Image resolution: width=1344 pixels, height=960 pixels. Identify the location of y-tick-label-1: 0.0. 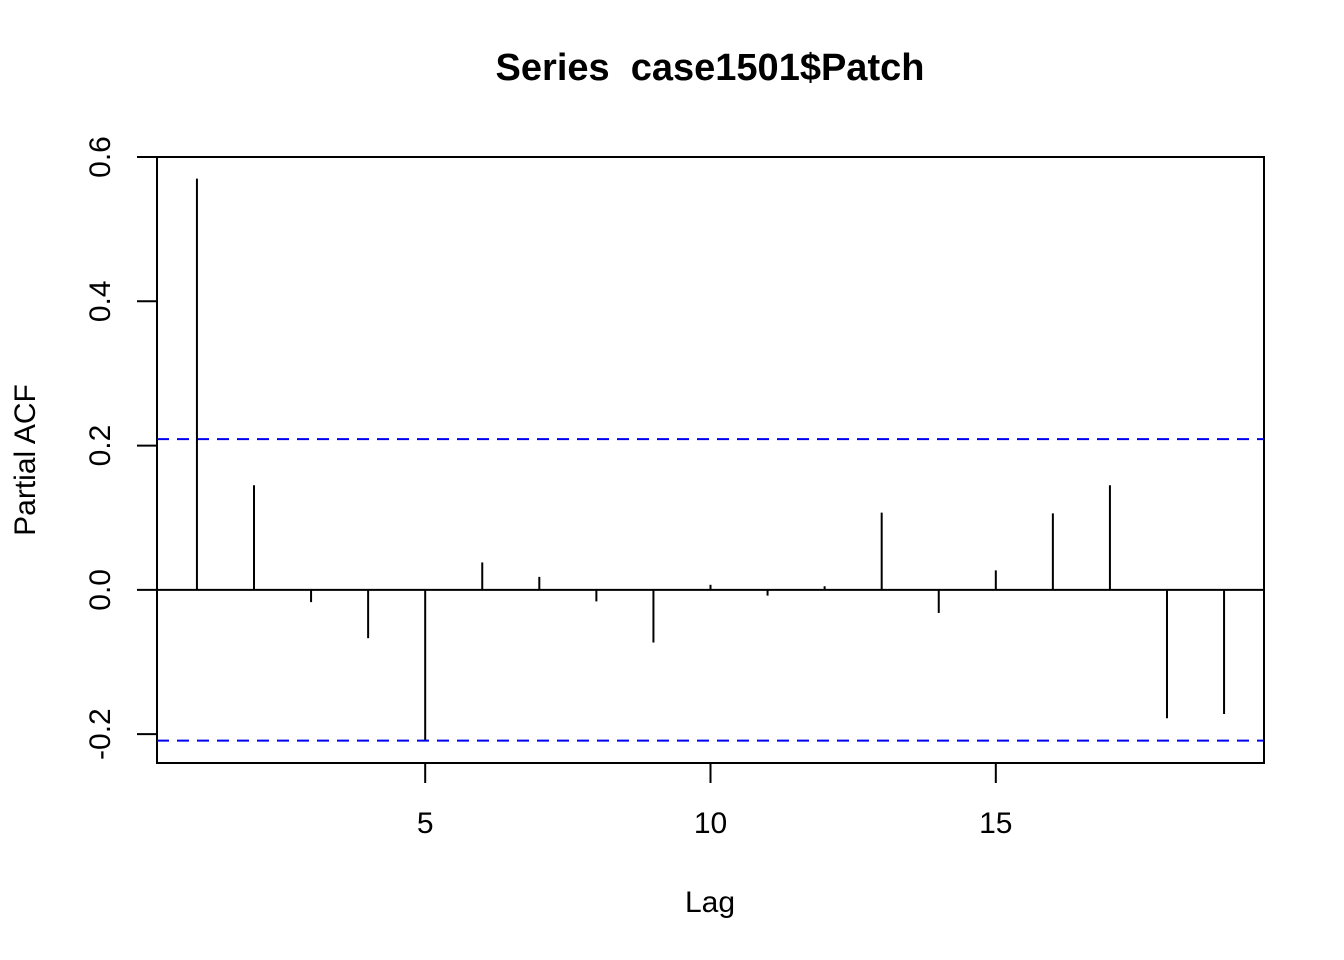
(100, 590).